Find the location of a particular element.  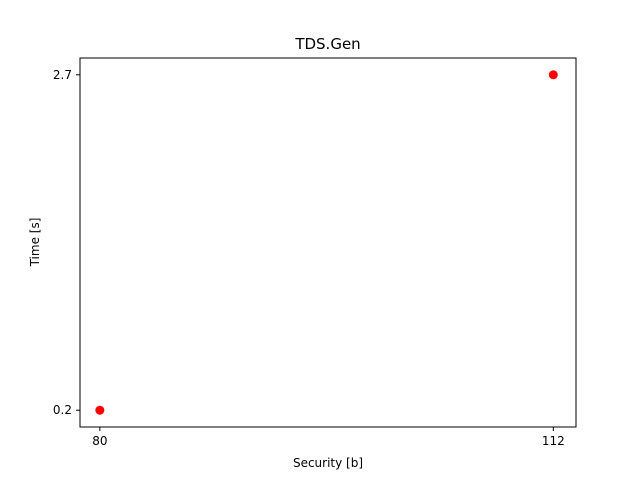

x-tick-label: 112 is located at coordinates (553, 441).